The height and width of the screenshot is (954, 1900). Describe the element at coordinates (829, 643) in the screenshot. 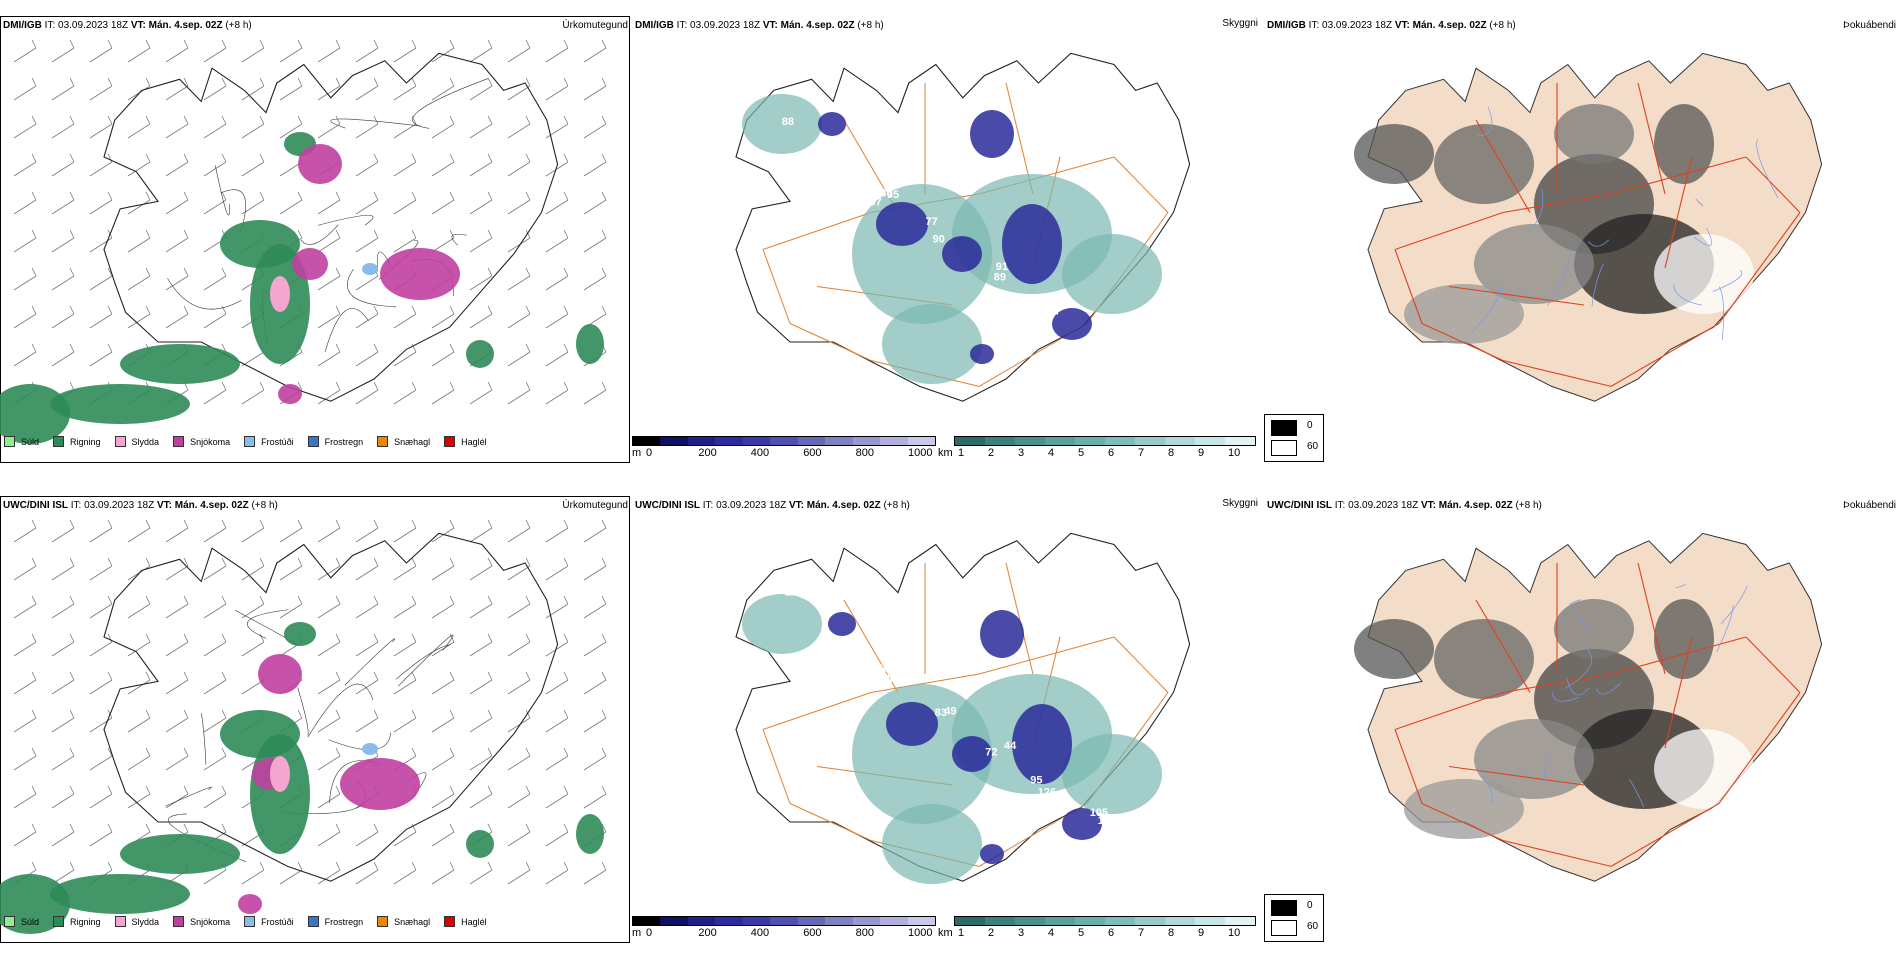

I see `visibility-value: 48` at that location.